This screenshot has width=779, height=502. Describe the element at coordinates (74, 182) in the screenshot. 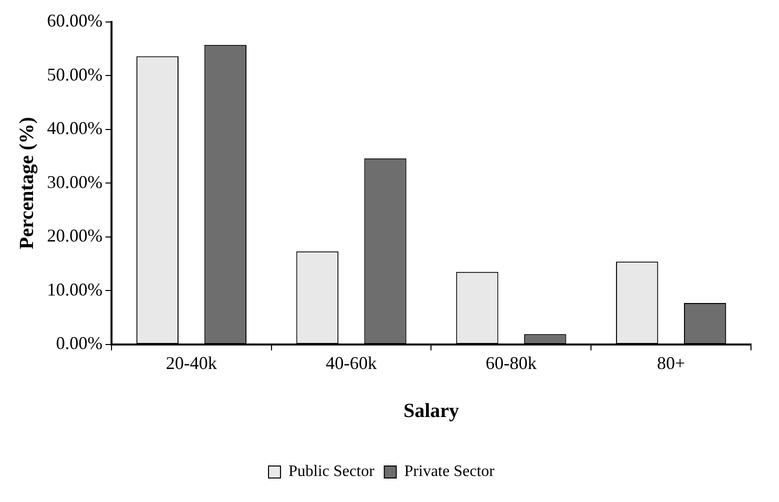

I see `y-tick-label: 30.00%` at that location.